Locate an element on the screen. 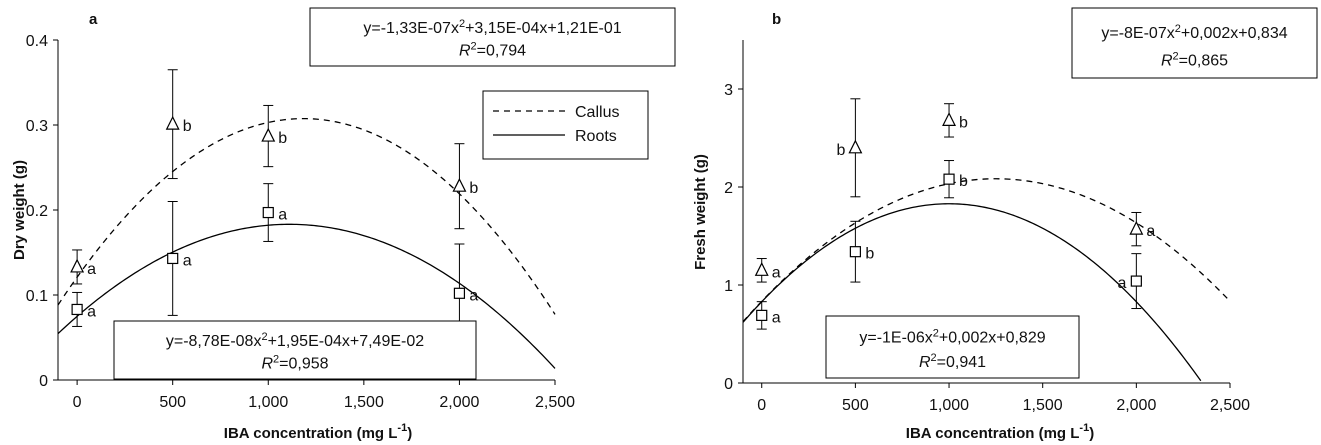 This screenshot has width=1321, height=445. equation-box-roots: y=-8,78E-08x2+1,95E-04x+7,49E-02 R2=0,958 is located at coordinates (295, 350).